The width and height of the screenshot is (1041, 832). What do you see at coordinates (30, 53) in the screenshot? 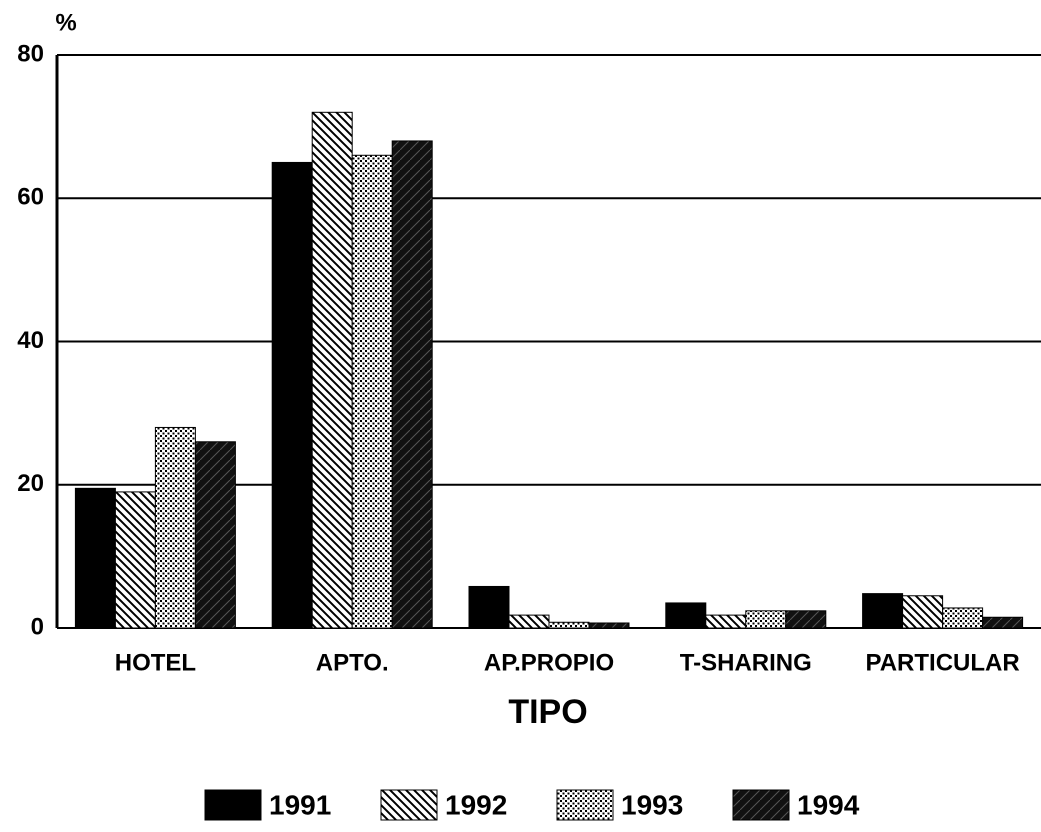
I see `y-tick-label: 80` at bounding box center [30, 53].